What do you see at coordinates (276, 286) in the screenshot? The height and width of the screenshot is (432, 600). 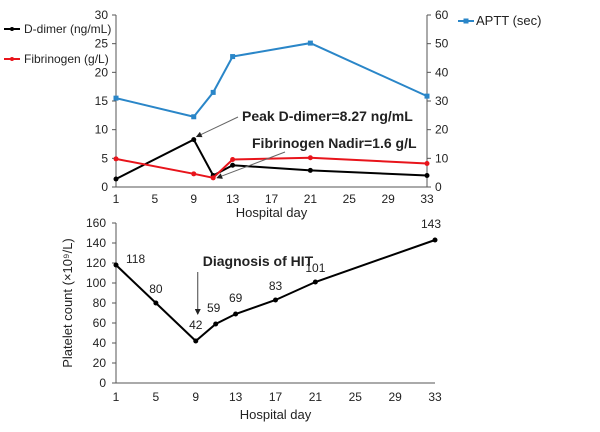 I see `data-label: 83` at bounding box center [276, 286].